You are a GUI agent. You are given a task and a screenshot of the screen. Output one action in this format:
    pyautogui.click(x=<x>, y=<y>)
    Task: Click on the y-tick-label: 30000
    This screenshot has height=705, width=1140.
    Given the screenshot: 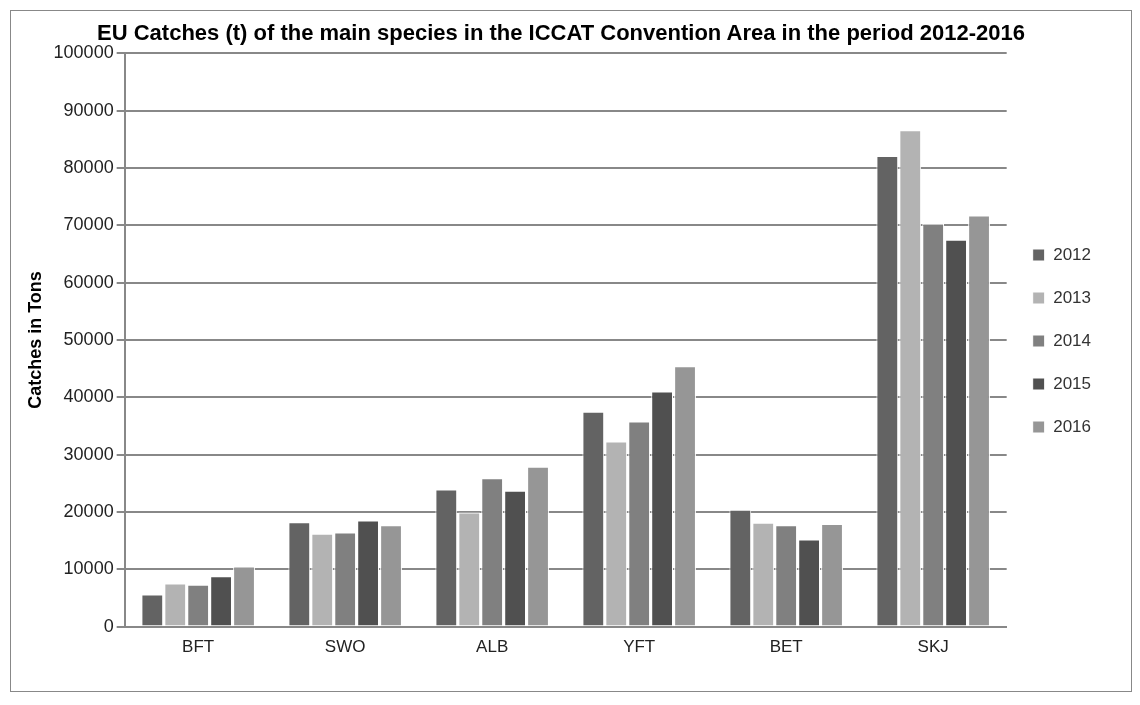 What is the action you would take?
    pyautogui.click(x=88, y=453)
    